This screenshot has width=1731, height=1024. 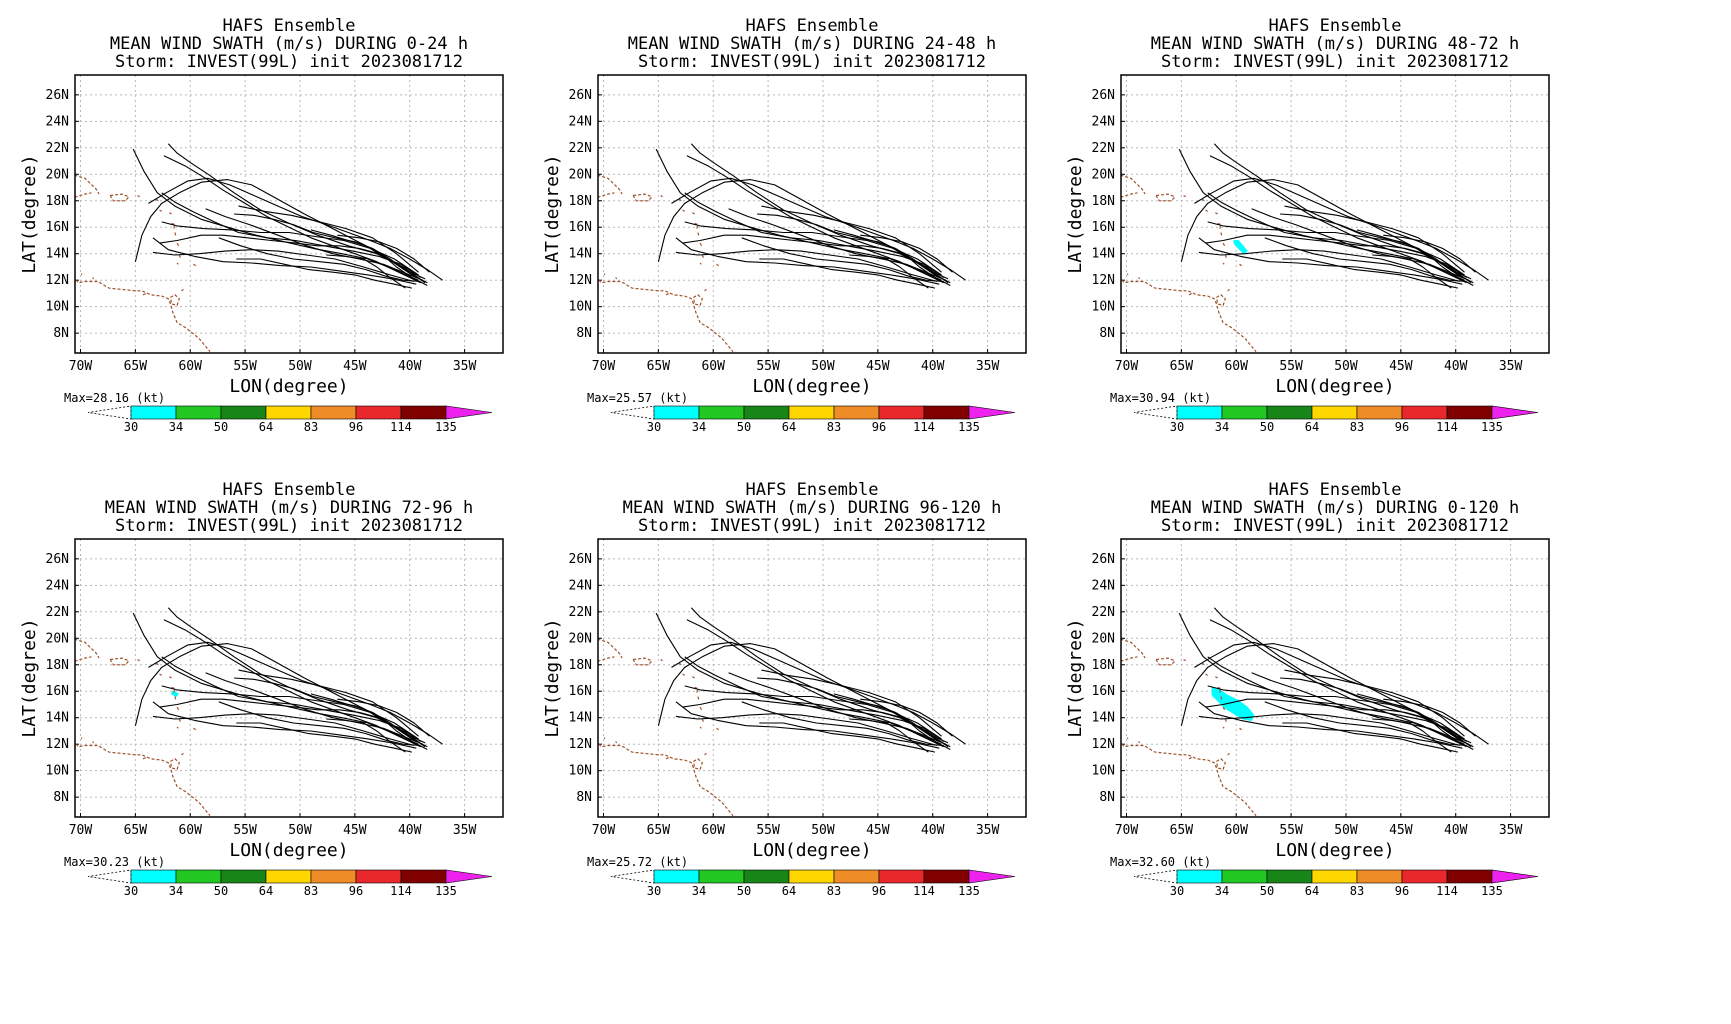 I want to click on lon-tick-label: 70W, so click(x=604, y=366).